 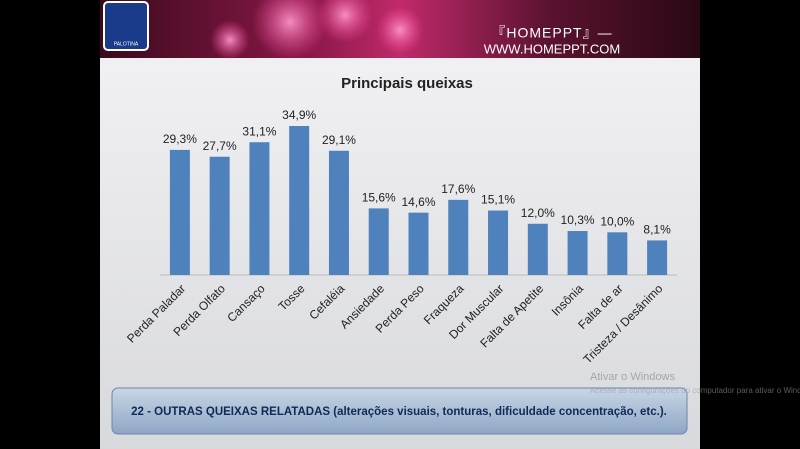 What do you see at coordinates (617, 221) in the screenshot?
I see `value-label: 10,0%` at bounding box center [617, 221].